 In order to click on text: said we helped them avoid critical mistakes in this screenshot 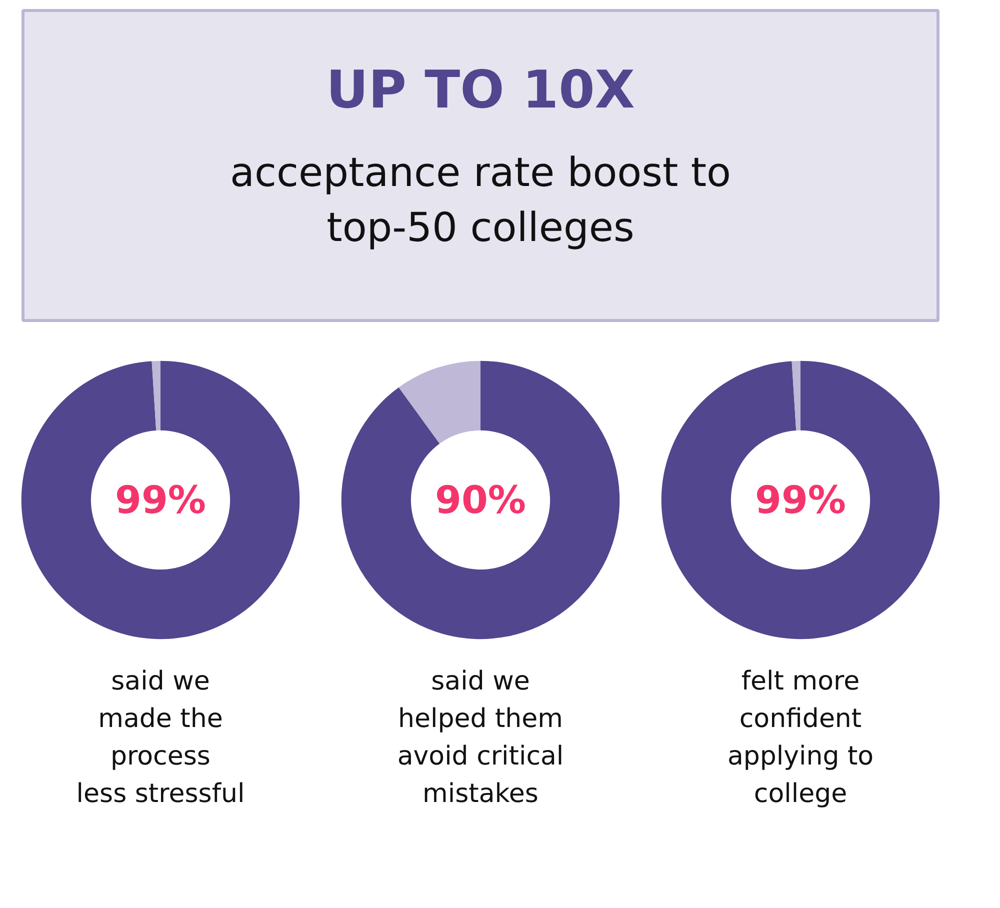, I will do `click(480, 737)`.